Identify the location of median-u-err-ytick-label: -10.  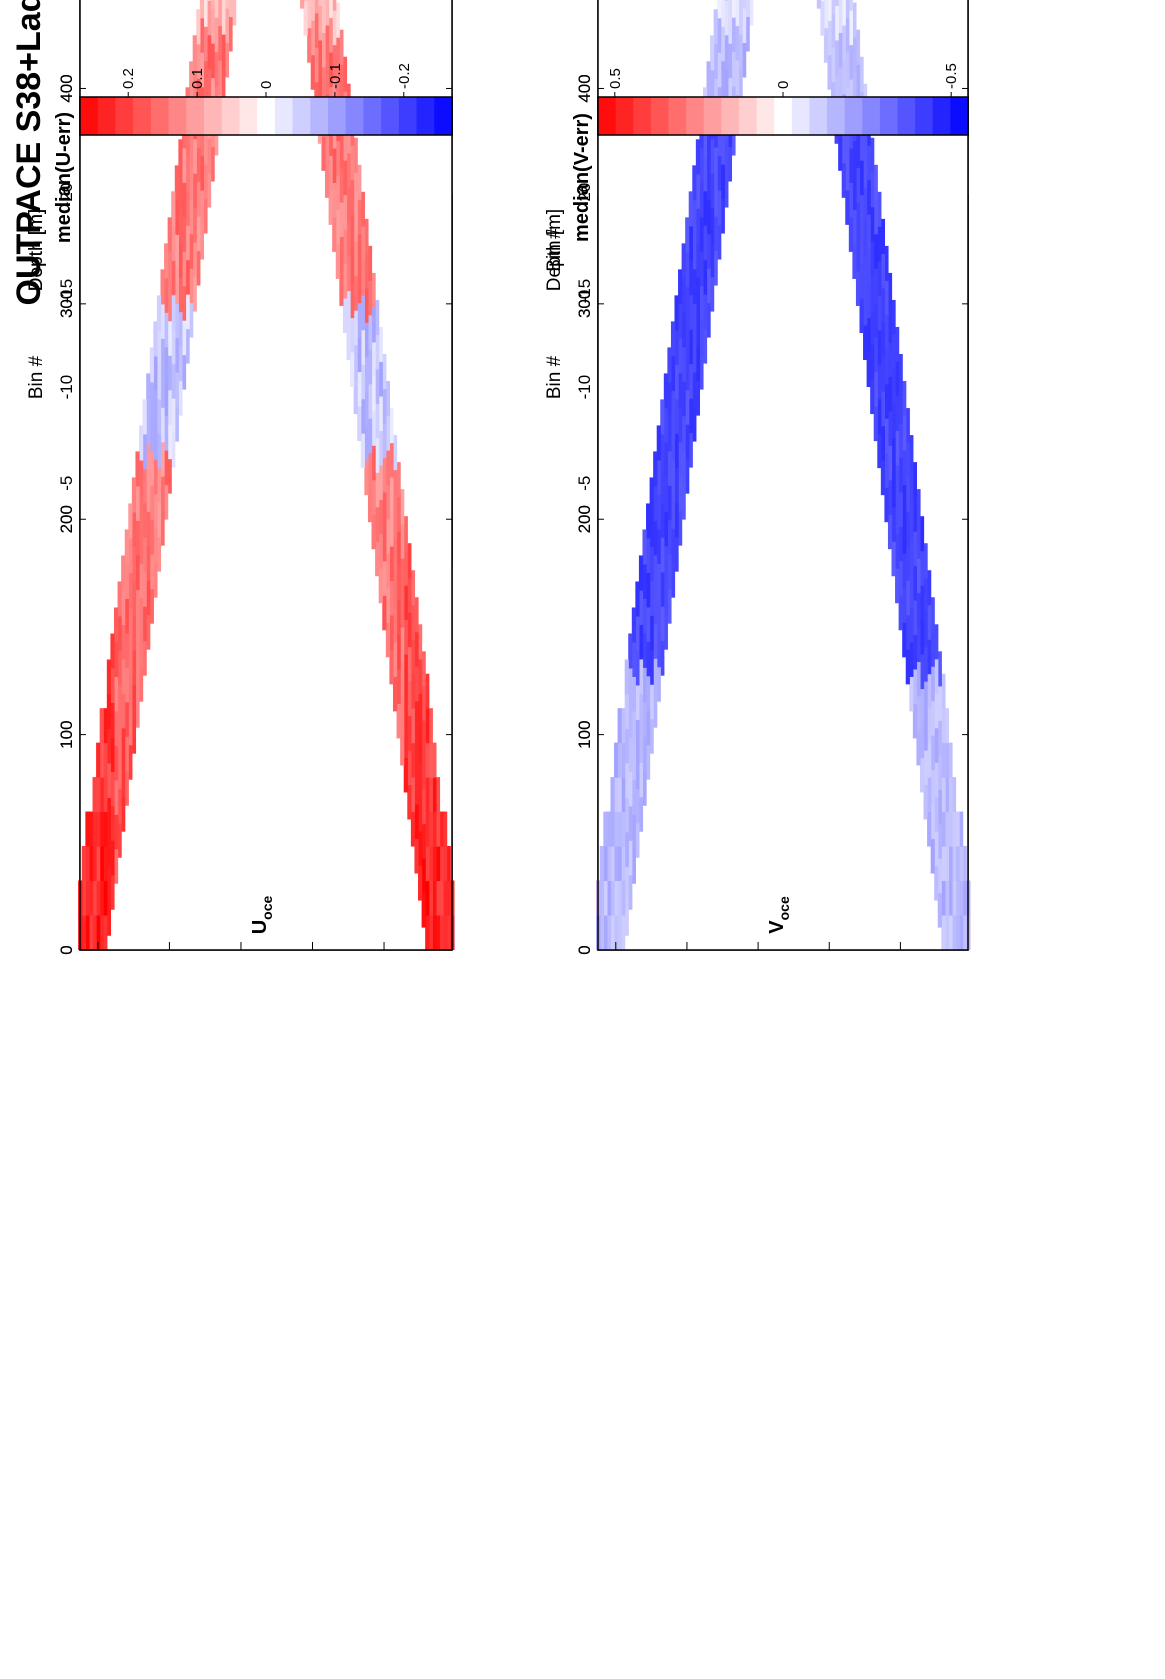
(66, 387).